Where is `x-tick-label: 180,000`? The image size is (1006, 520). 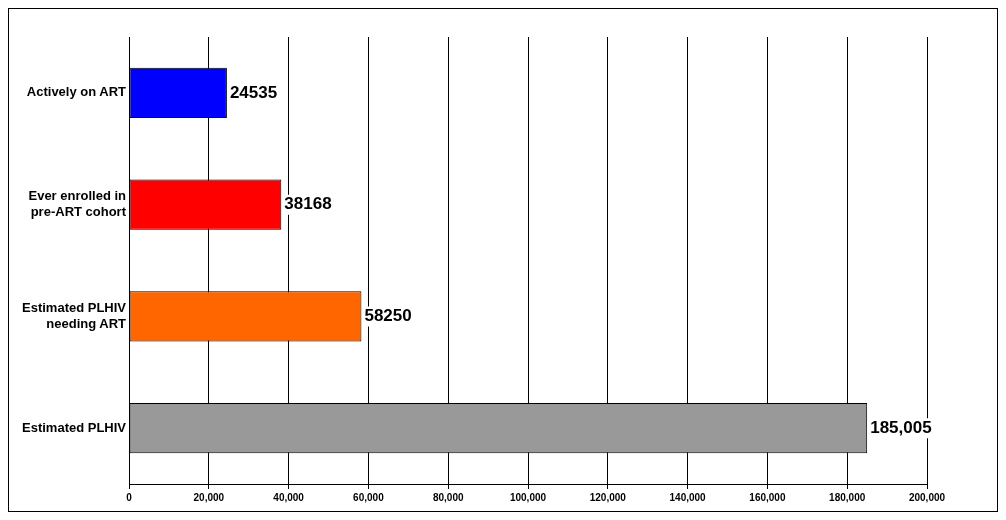 x-tick-label: 180,000 is located at coordinates (847, 497).